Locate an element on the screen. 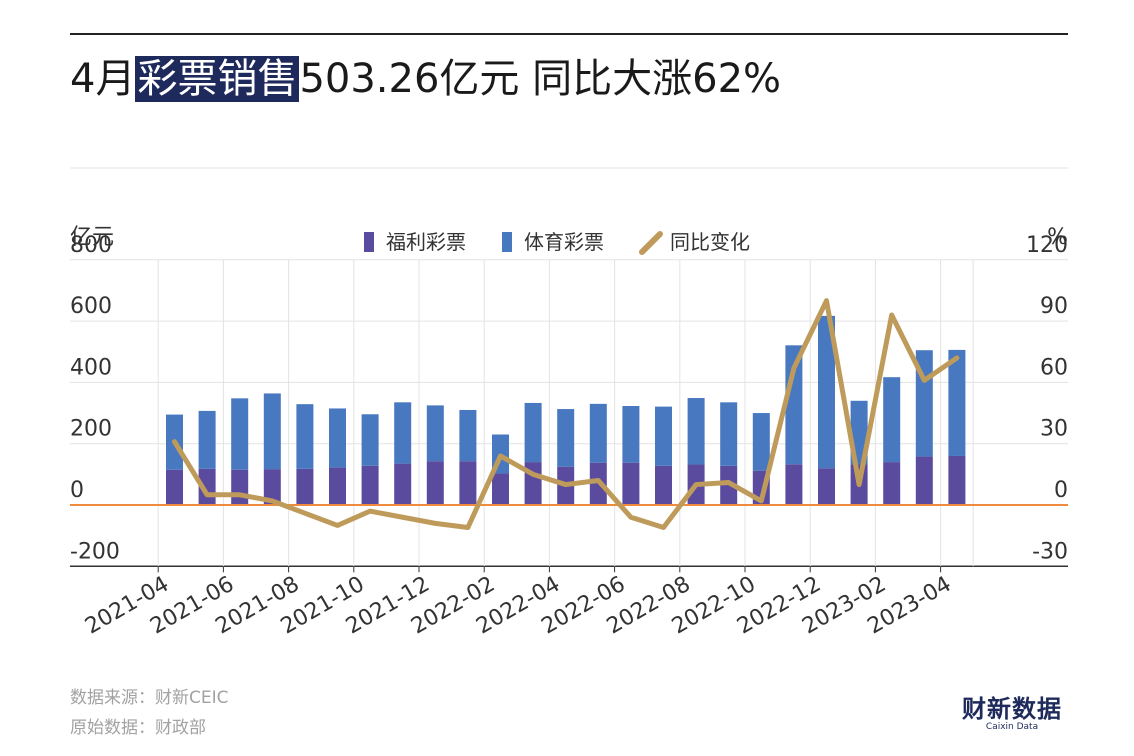 This screenshot has height=756, width=1134. data-source: 数据来源：财新CEIC is located at coordinates (149, 698).